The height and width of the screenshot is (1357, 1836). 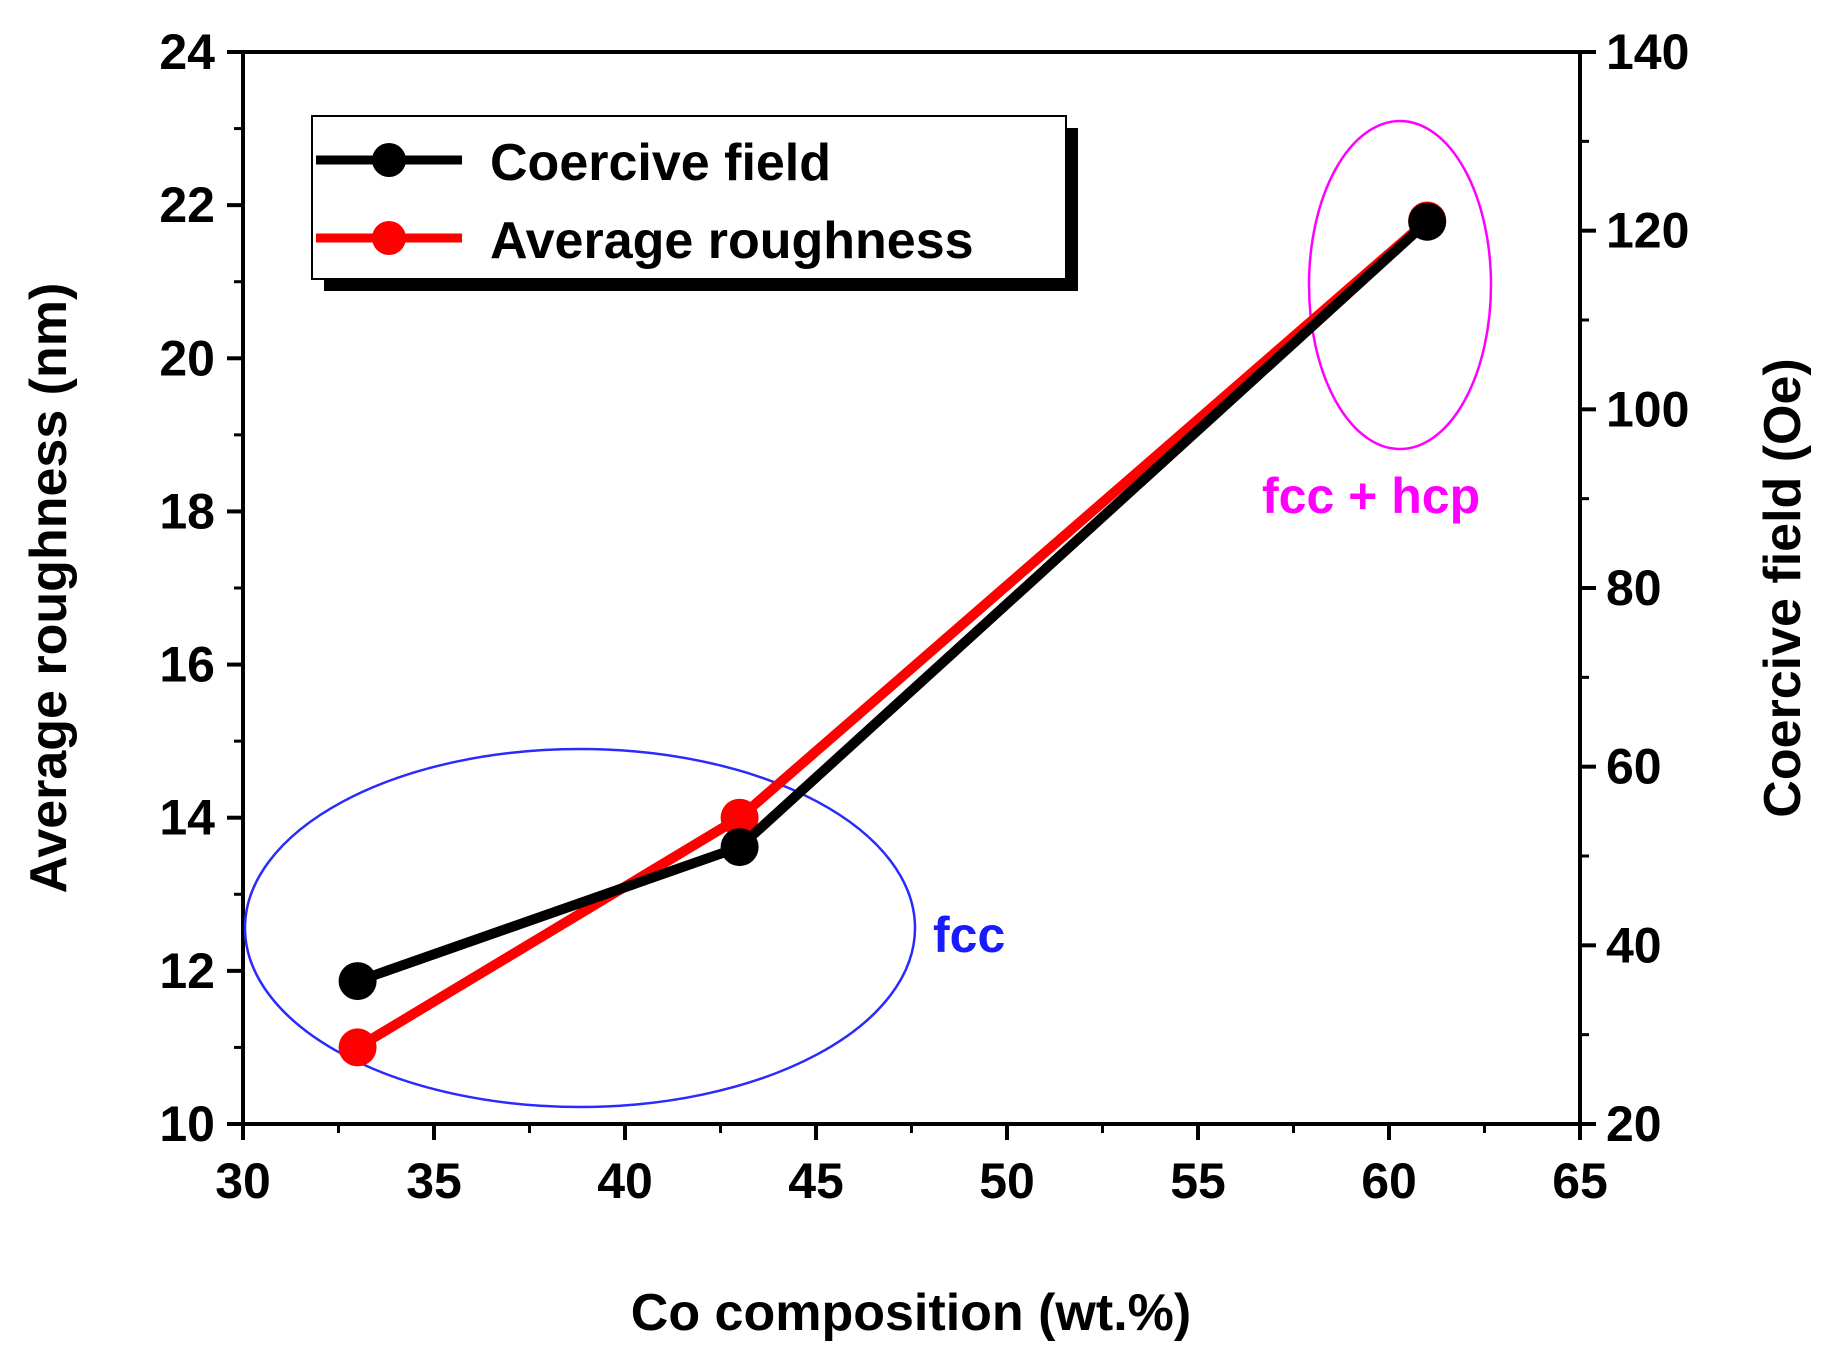 What do you see at coordinates (389, 160) in the screenshot?
I see `legend-marker-coercive` at bounding box center [389, 160].